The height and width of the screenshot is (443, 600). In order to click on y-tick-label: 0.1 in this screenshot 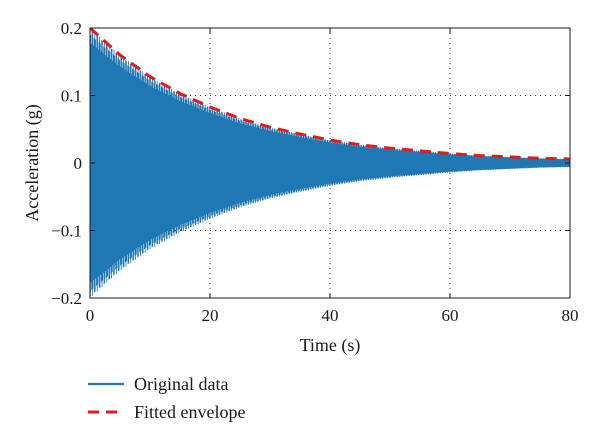, I will do `click(71, 96)`.